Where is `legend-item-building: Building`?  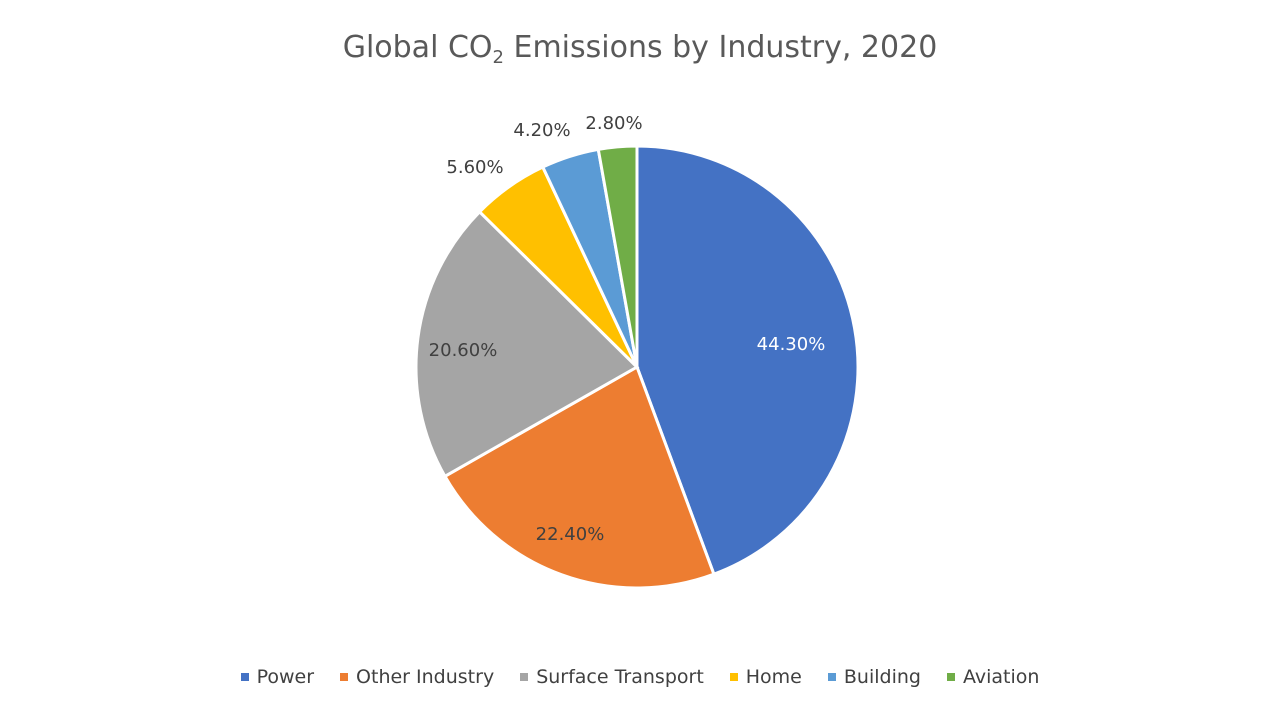
legend-item-building: Building is located at coordinates (874, 677).